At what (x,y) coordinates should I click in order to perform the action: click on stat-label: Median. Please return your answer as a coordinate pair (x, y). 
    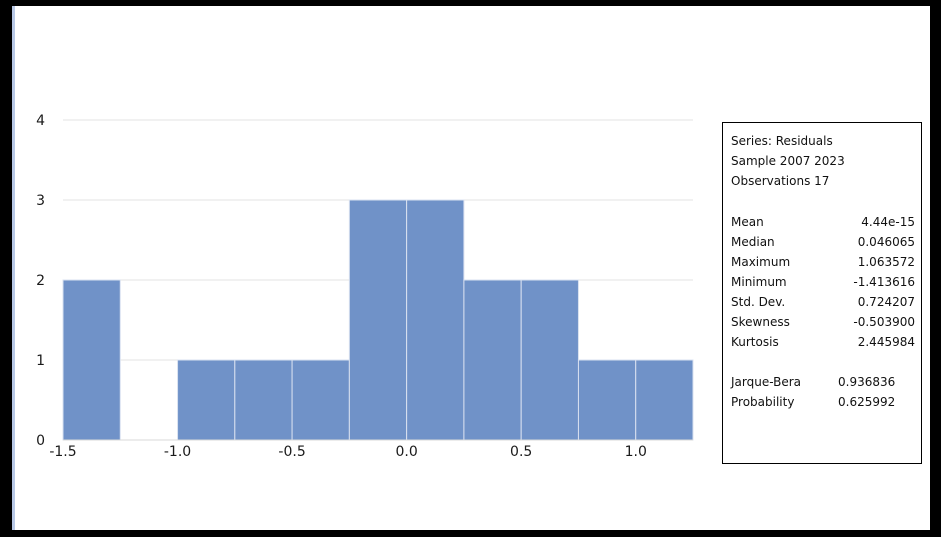
    Looking at the image, I should click on (753, 242).